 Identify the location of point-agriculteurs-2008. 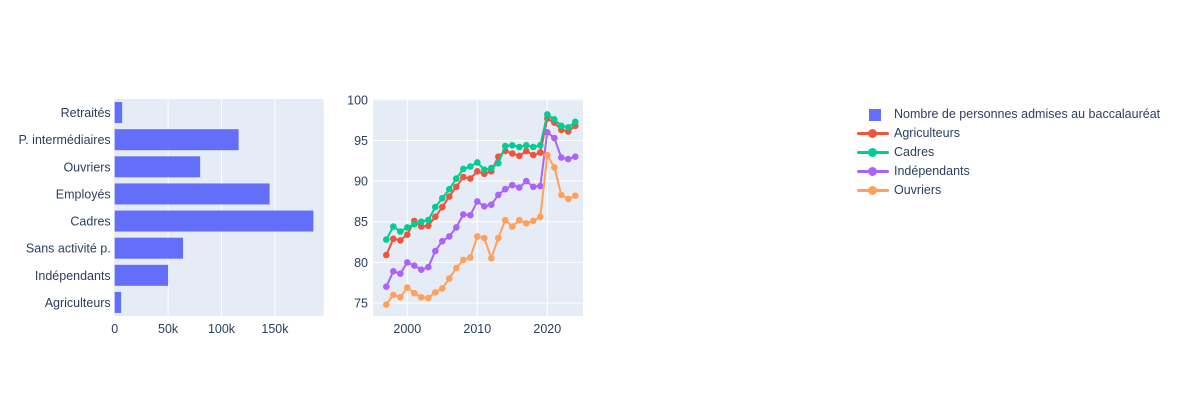
(463, 177).